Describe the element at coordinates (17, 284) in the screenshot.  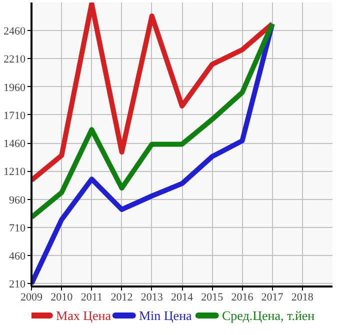
I see `y-tick-label: 210` at that location.